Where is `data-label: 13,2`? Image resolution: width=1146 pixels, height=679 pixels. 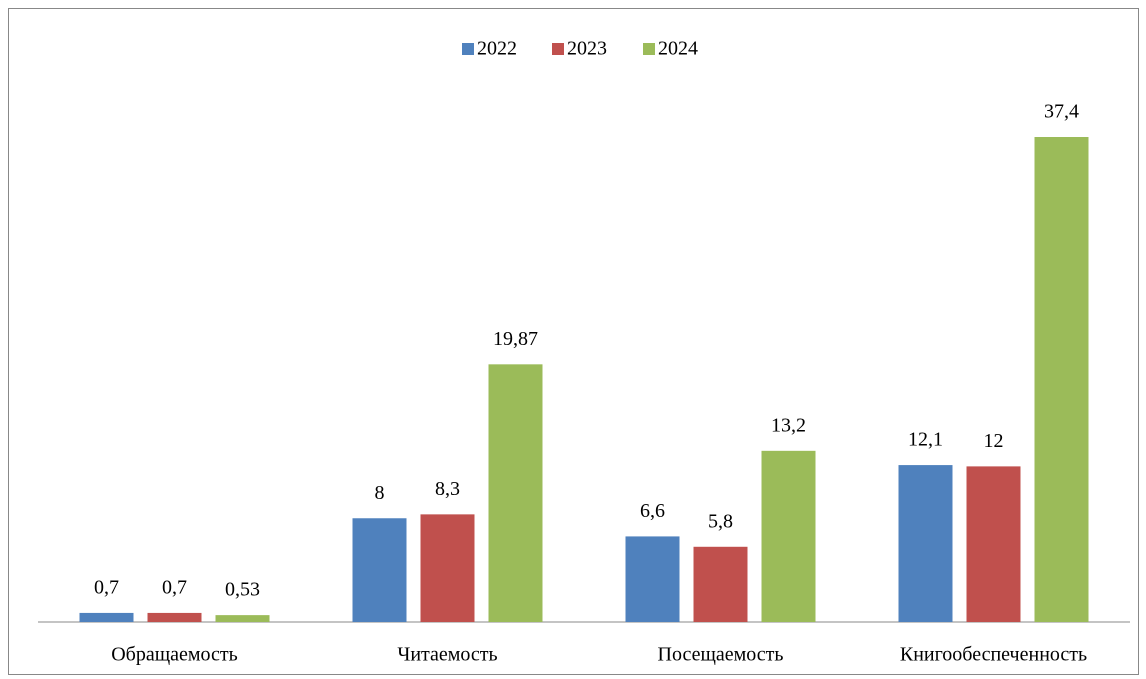 data-label: 13,2 is located at coordinates (788, 425).